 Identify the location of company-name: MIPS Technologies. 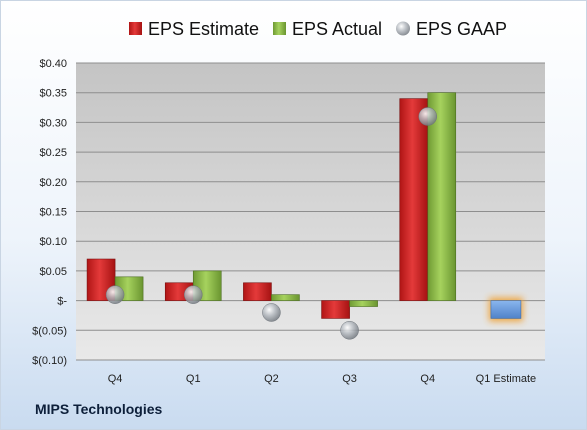
(99, 409).